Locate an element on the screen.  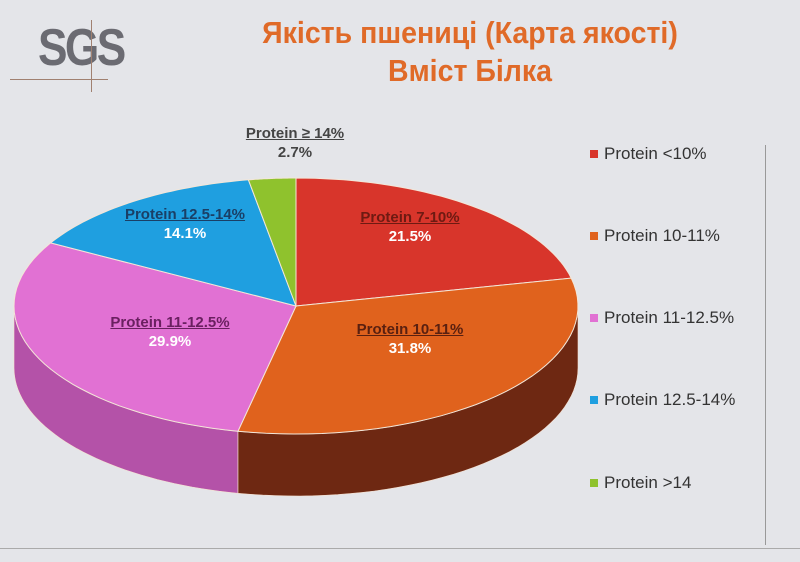
legend-item: Protein 12.5-14% is located at coordinates (662, 400).